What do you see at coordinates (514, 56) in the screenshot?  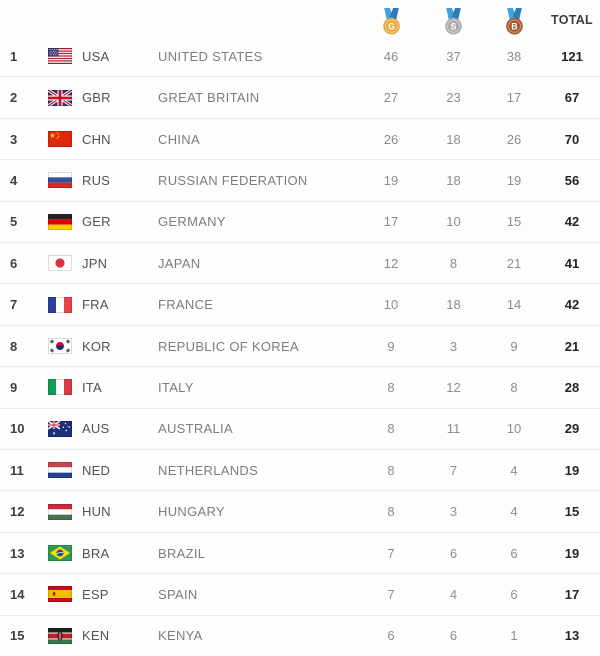 I see `bronze-count: 38` at bounding box center [514, 56].